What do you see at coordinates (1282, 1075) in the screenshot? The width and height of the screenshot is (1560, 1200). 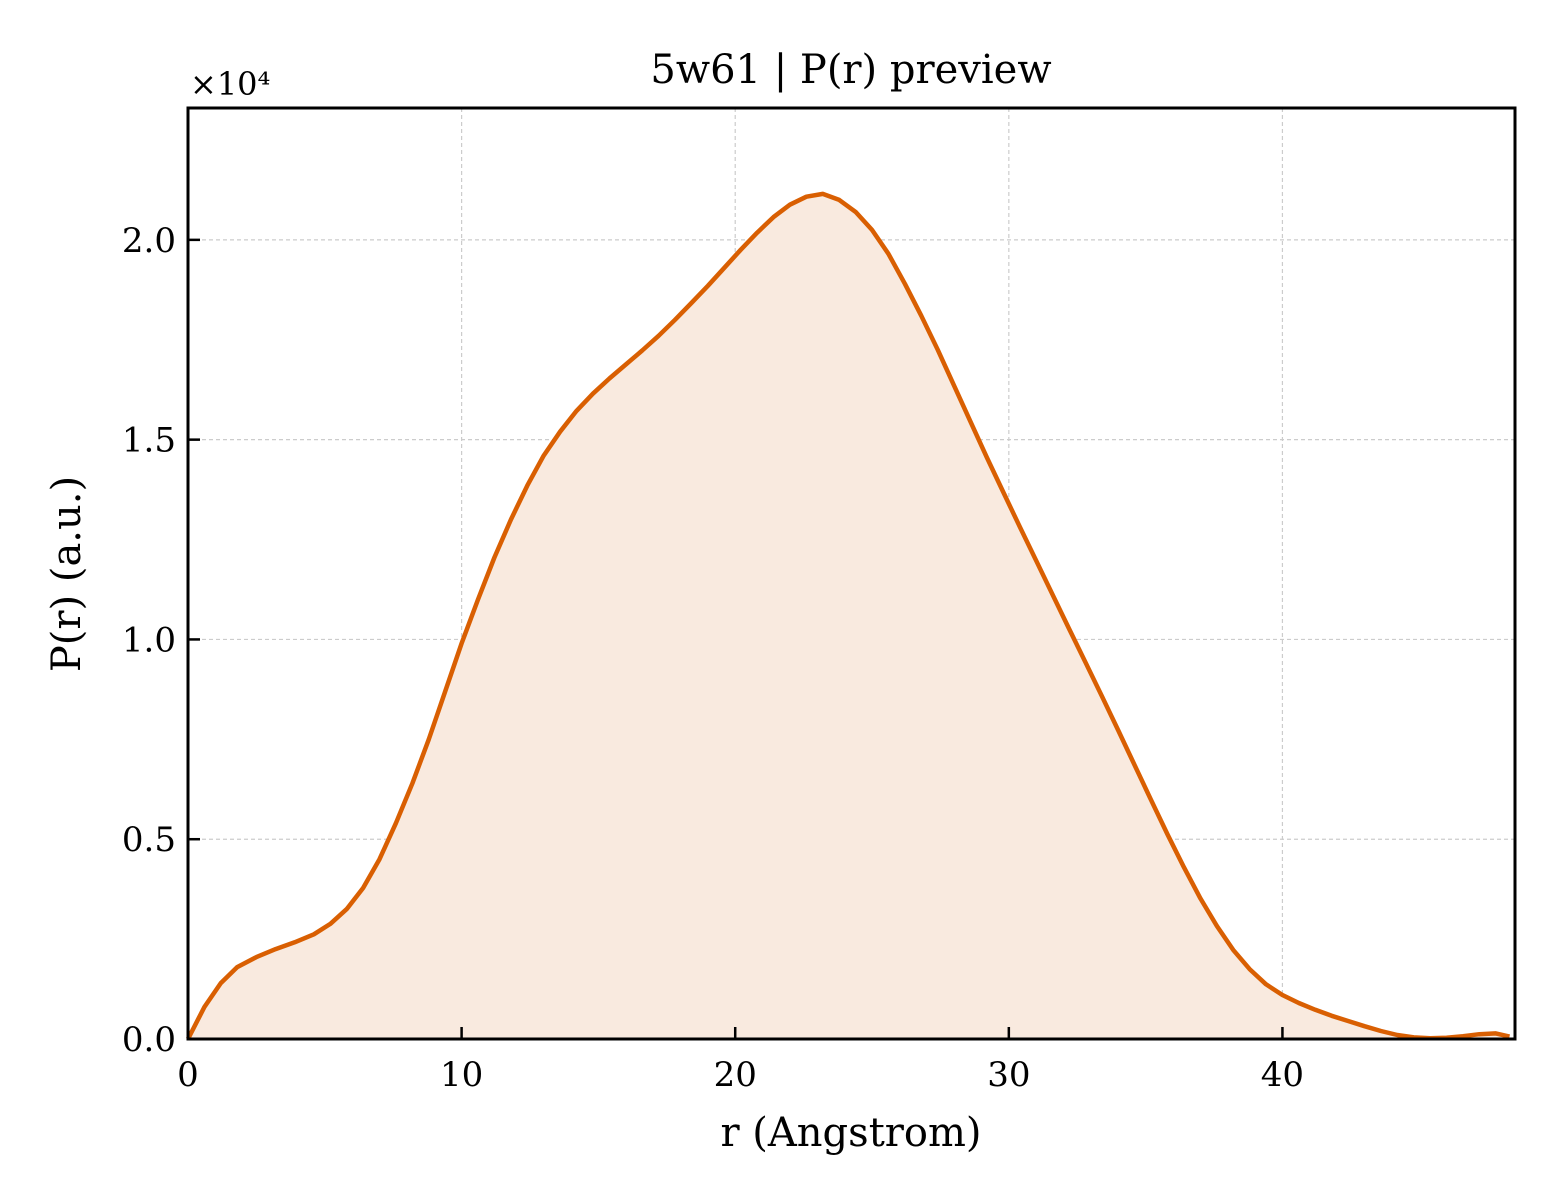 I see `x-tick-label: 40` at bounding box center [1282, 1075].